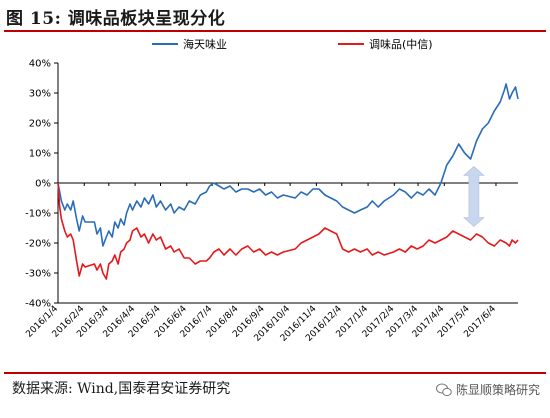 This screenshot has height=418, width=550. I want to click on y-tick-label: -30%, so click(38, 274).